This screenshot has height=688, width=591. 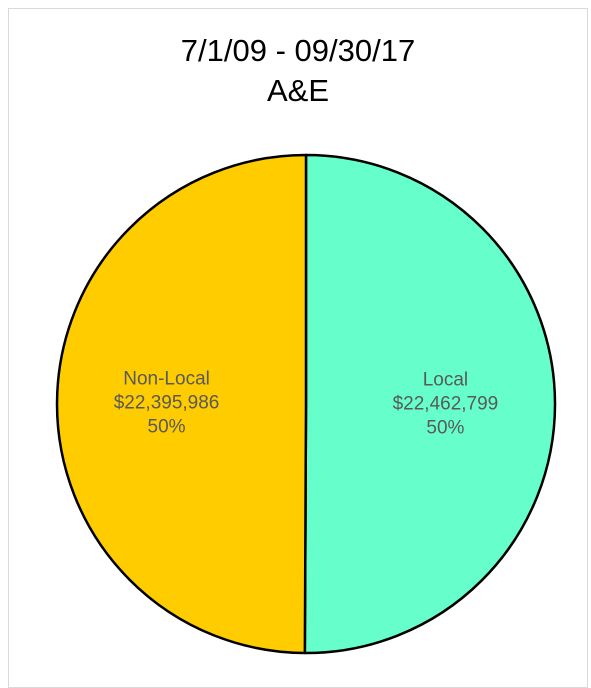 What do you see at coordinates (298, 50) in the screenshot?
I see `chart-title: 7/1/09 - 09/30/17` at bounding box center [298, 50].